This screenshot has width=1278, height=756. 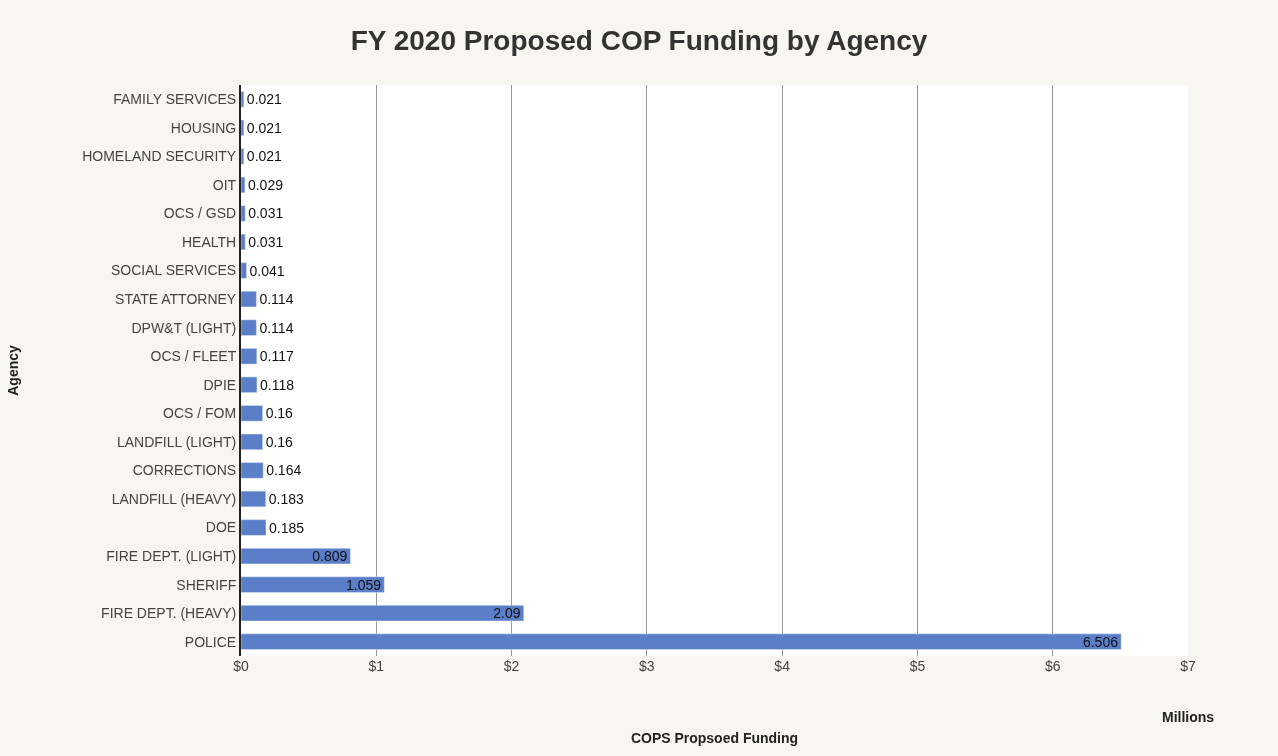 I want to click on data-label: 0.118, so click(x=277, y=384).